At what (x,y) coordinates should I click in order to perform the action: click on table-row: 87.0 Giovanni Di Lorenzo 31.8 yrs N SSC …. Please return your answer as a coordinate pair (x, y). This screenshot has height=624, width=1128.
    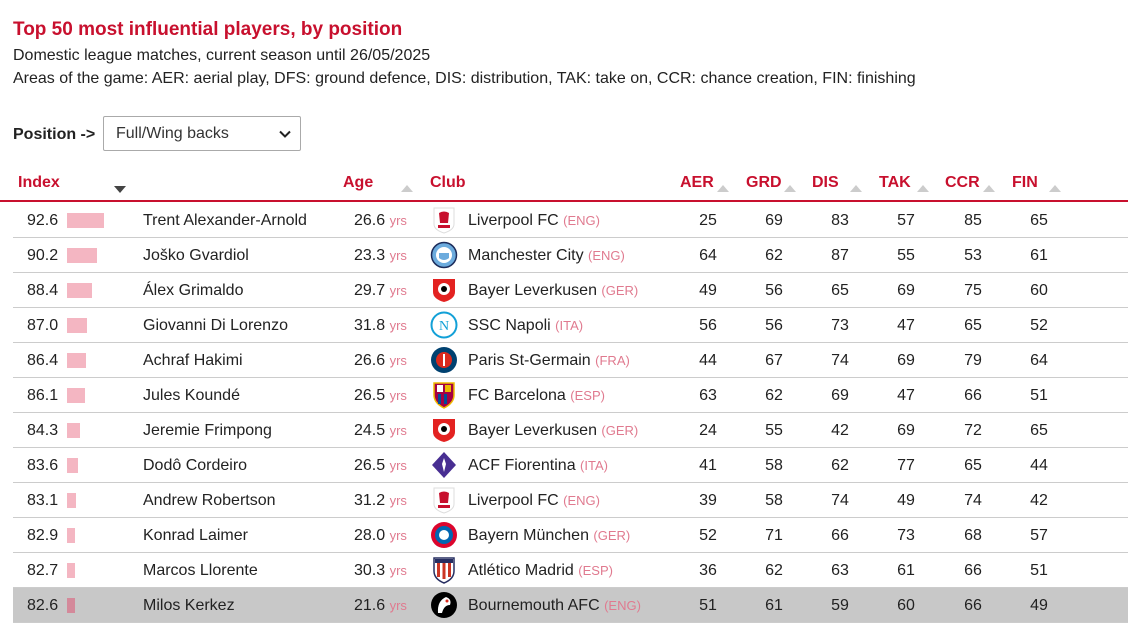
    Looking at the image, I should click on (570, 325).